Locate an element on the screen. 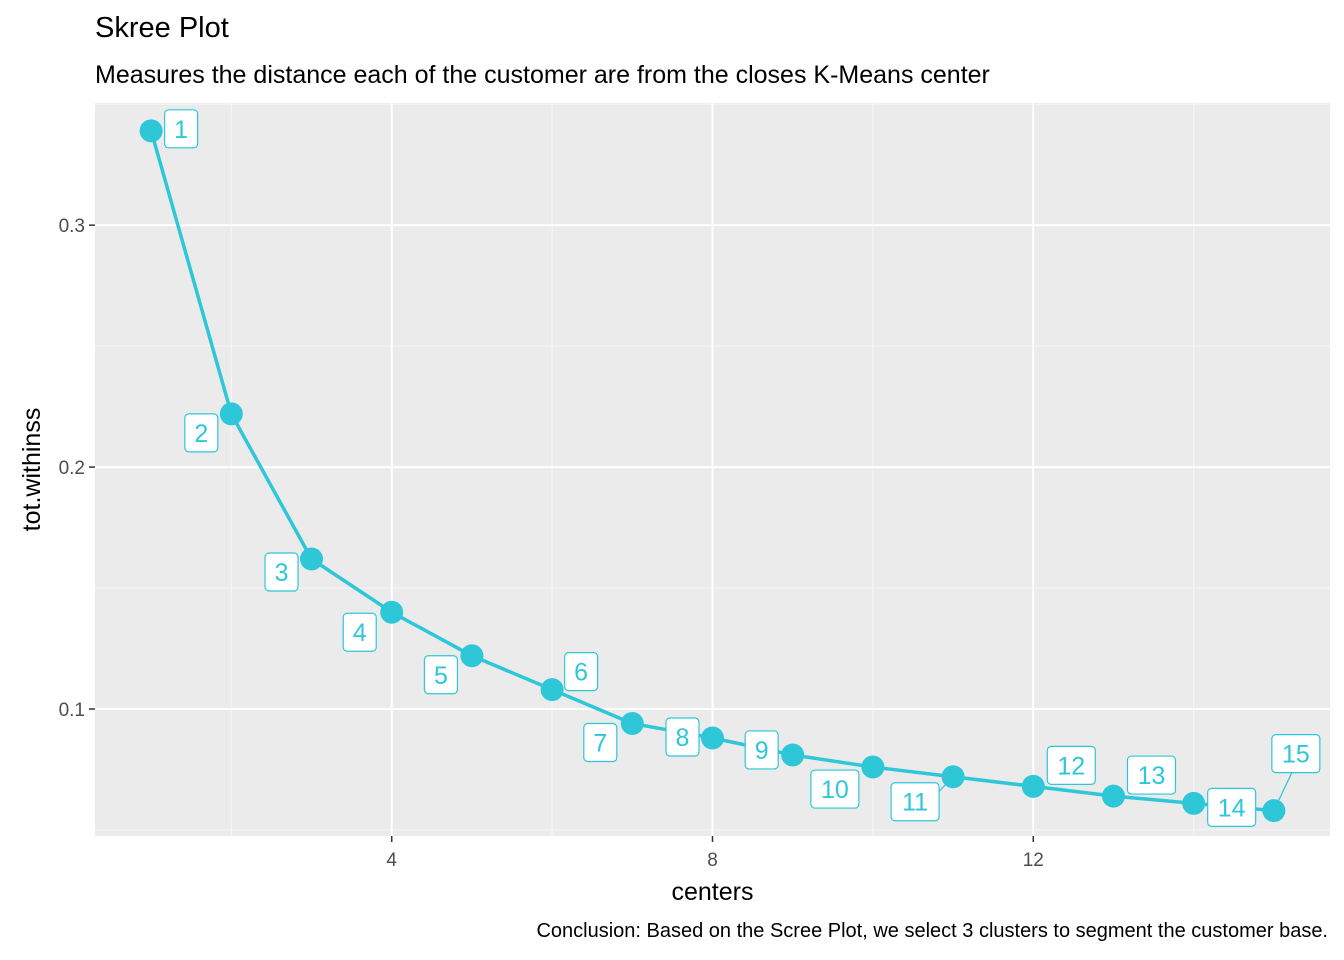  point-label: 13 is located at coordinates (1152, 776).